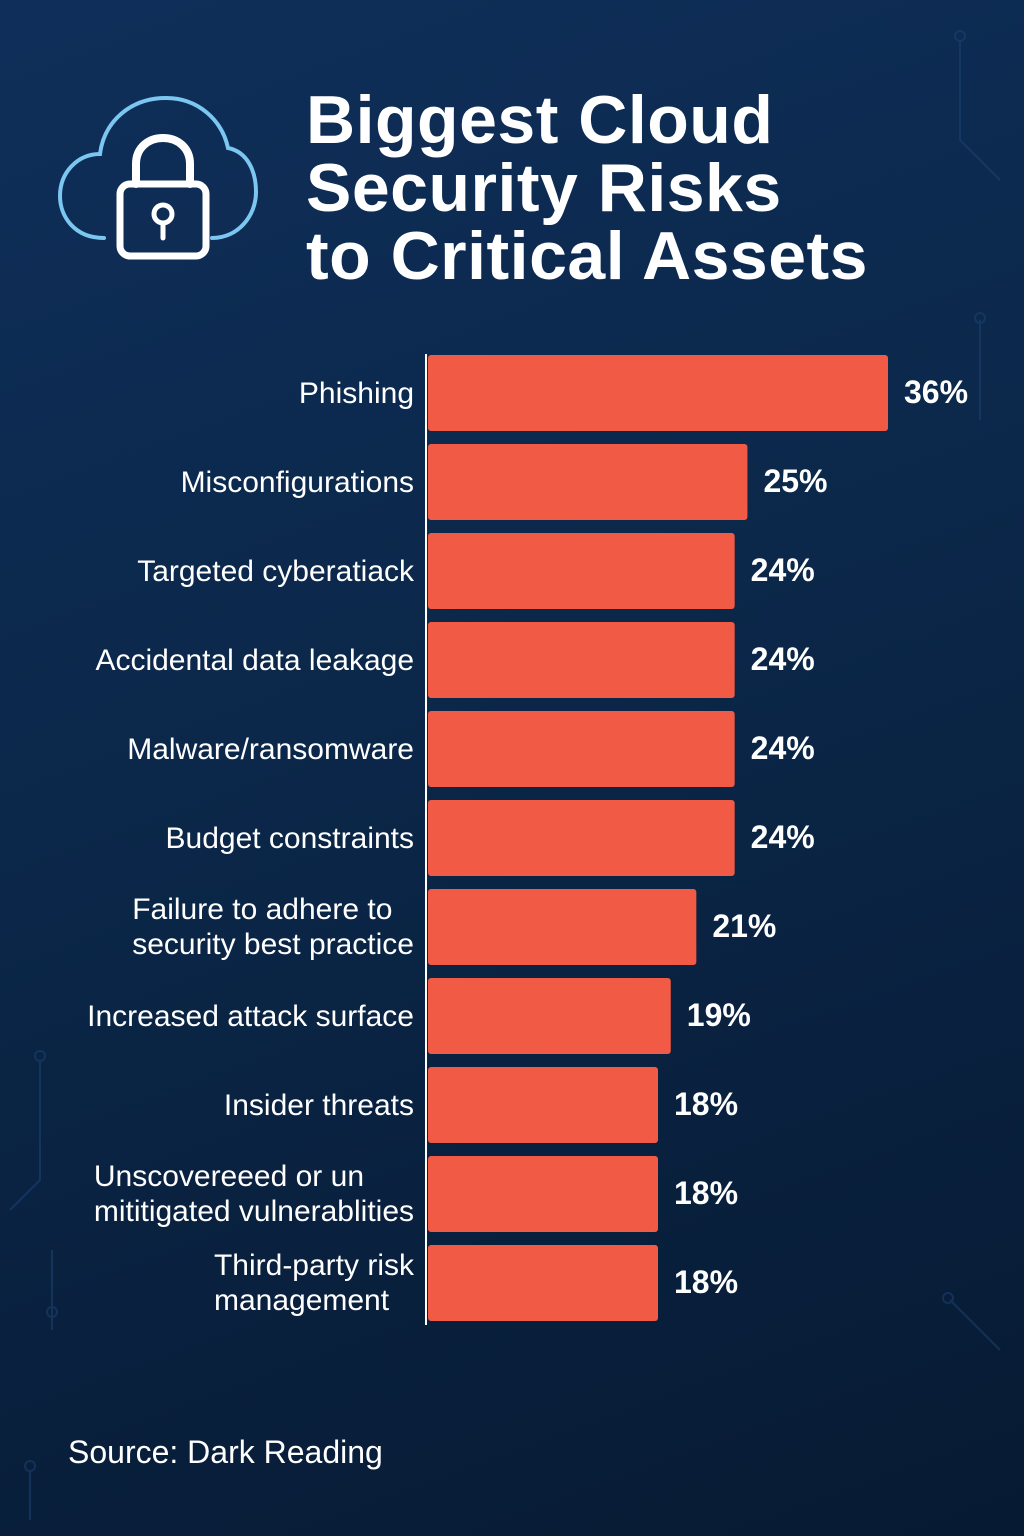 This screenshot has width=1024, height=1536. What do you see at coordinates (250, 1016) in the screenshot?
I see `category-label: Increased attack surface` at bounding box center [250, 1016].